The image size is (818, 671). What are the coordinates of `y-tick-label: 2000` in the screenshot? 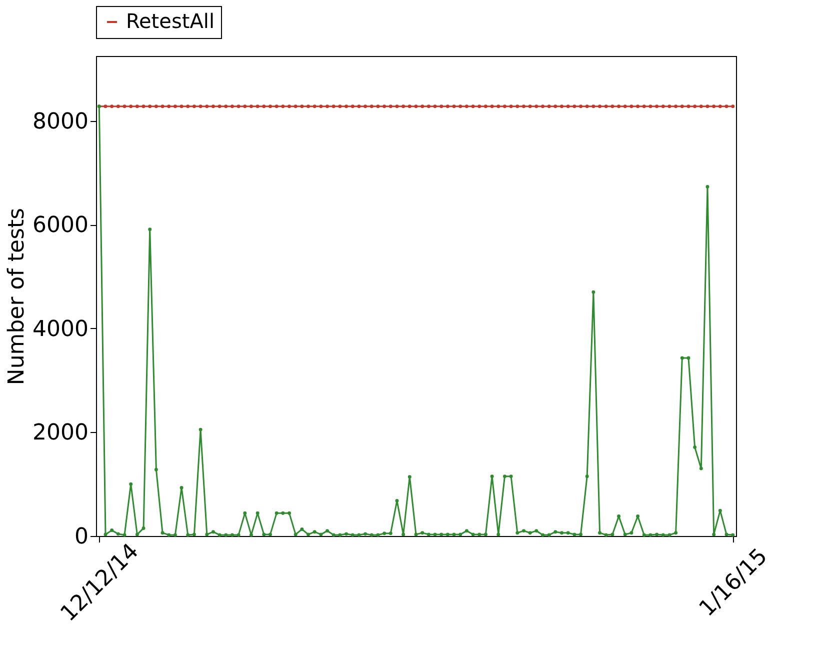 It's located at (60, 433).